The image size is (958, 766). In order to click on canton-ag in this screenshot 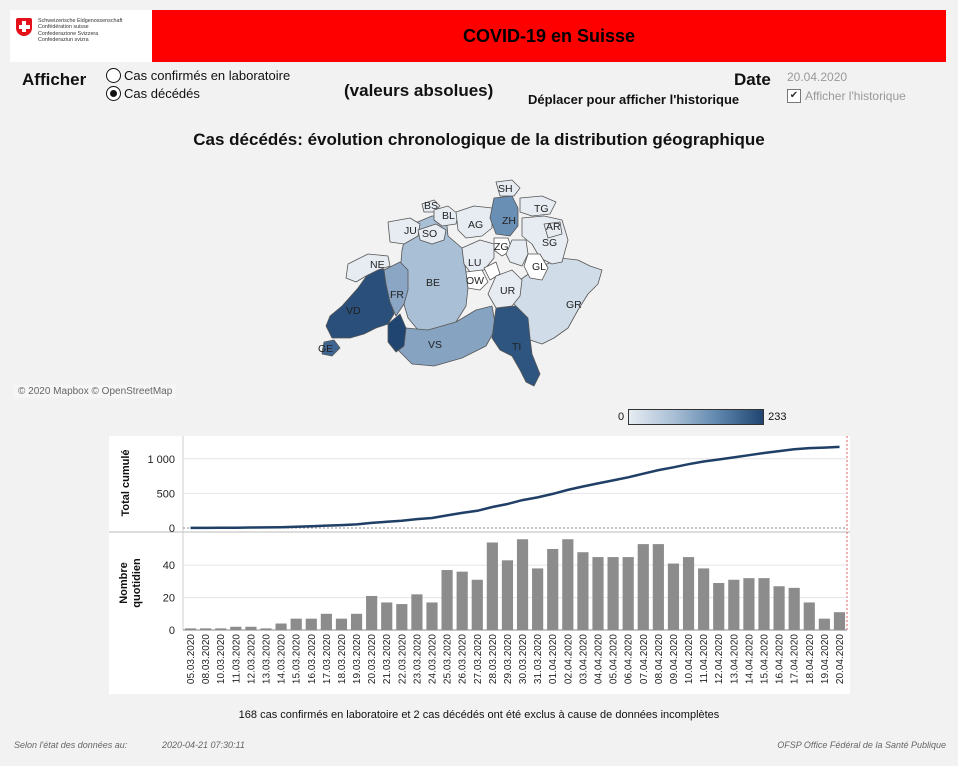, I will do `click(474, 222)`.